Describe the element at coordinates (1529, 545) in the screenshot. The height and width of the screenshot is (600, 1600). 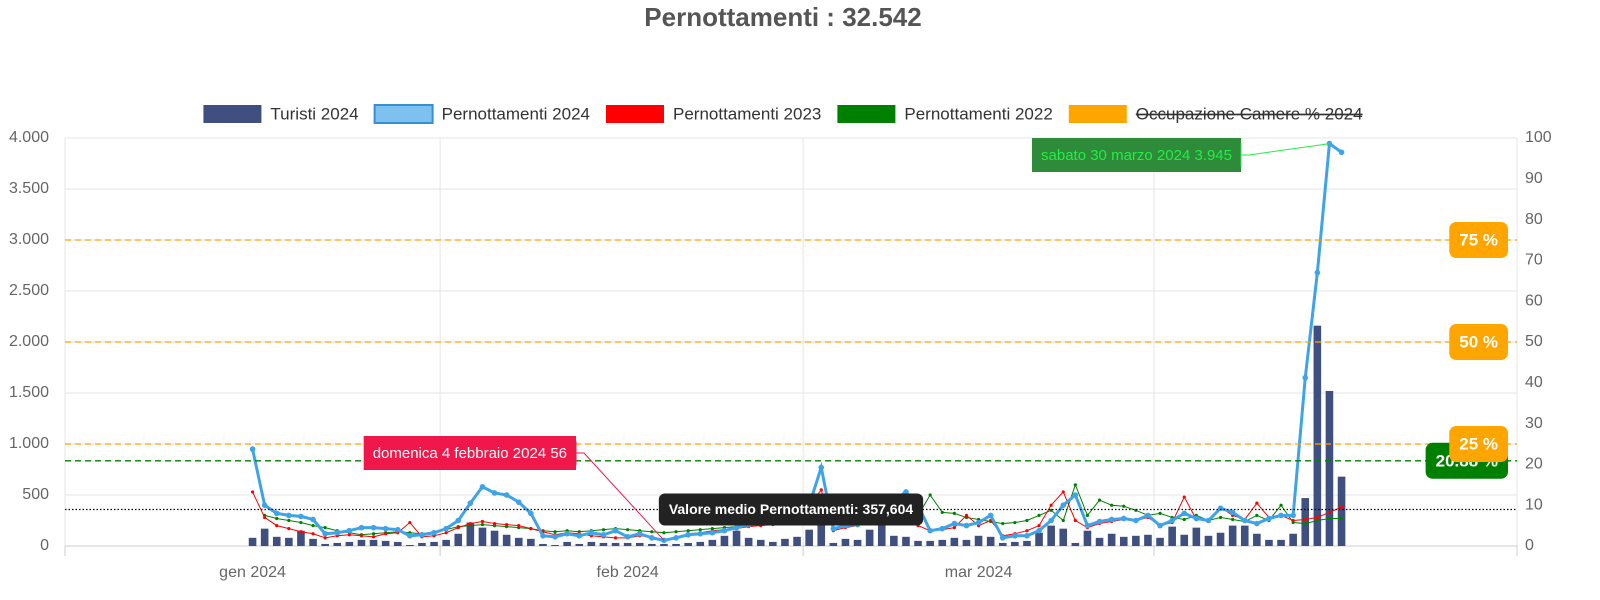
I see `y2-tick-label: 0` at that location.